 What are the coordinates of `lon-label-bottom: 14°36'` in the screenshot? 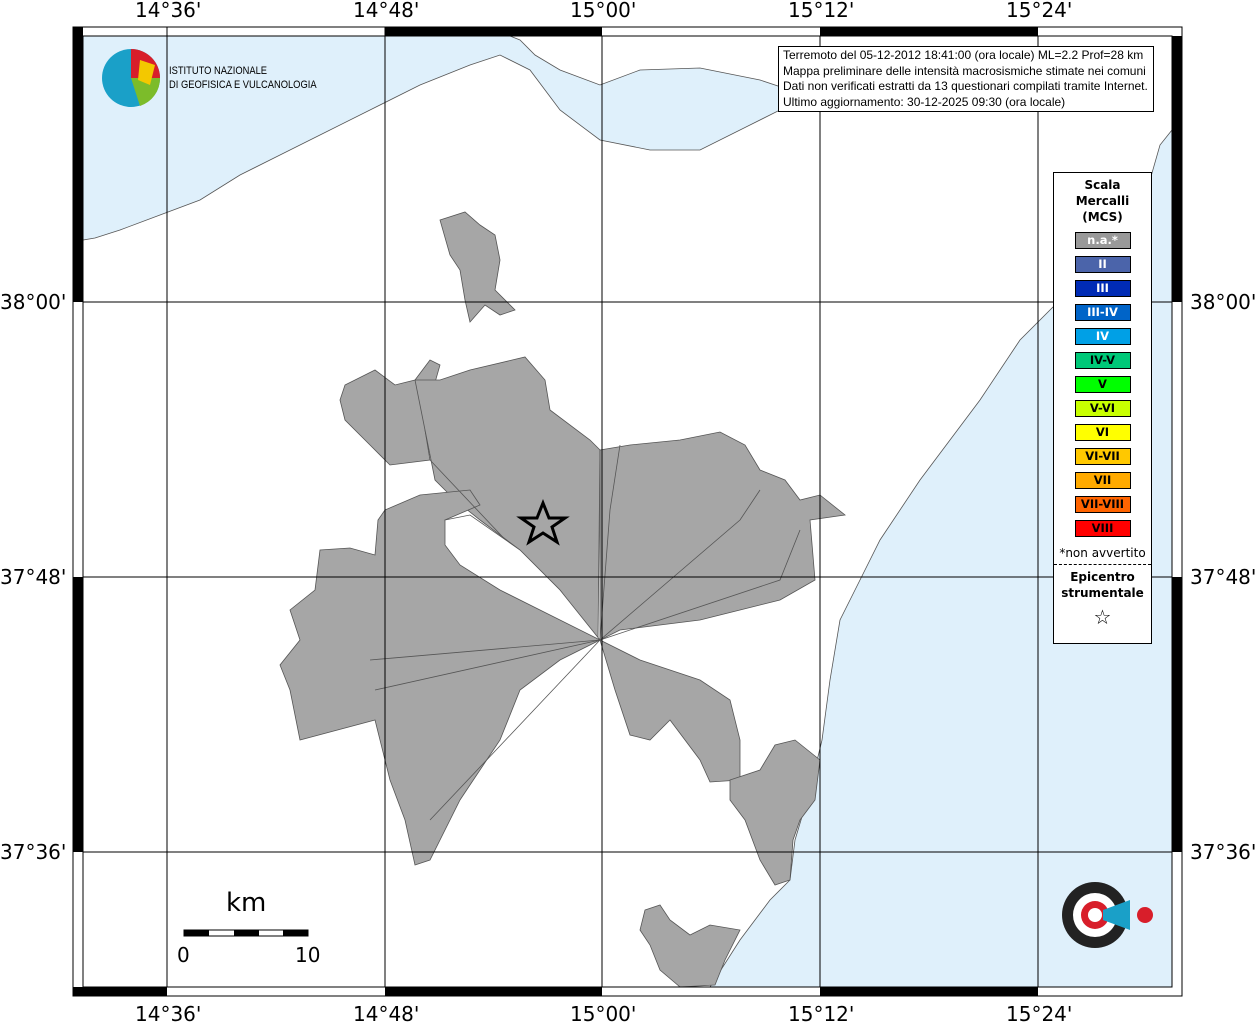 It's located at (168, 1013).